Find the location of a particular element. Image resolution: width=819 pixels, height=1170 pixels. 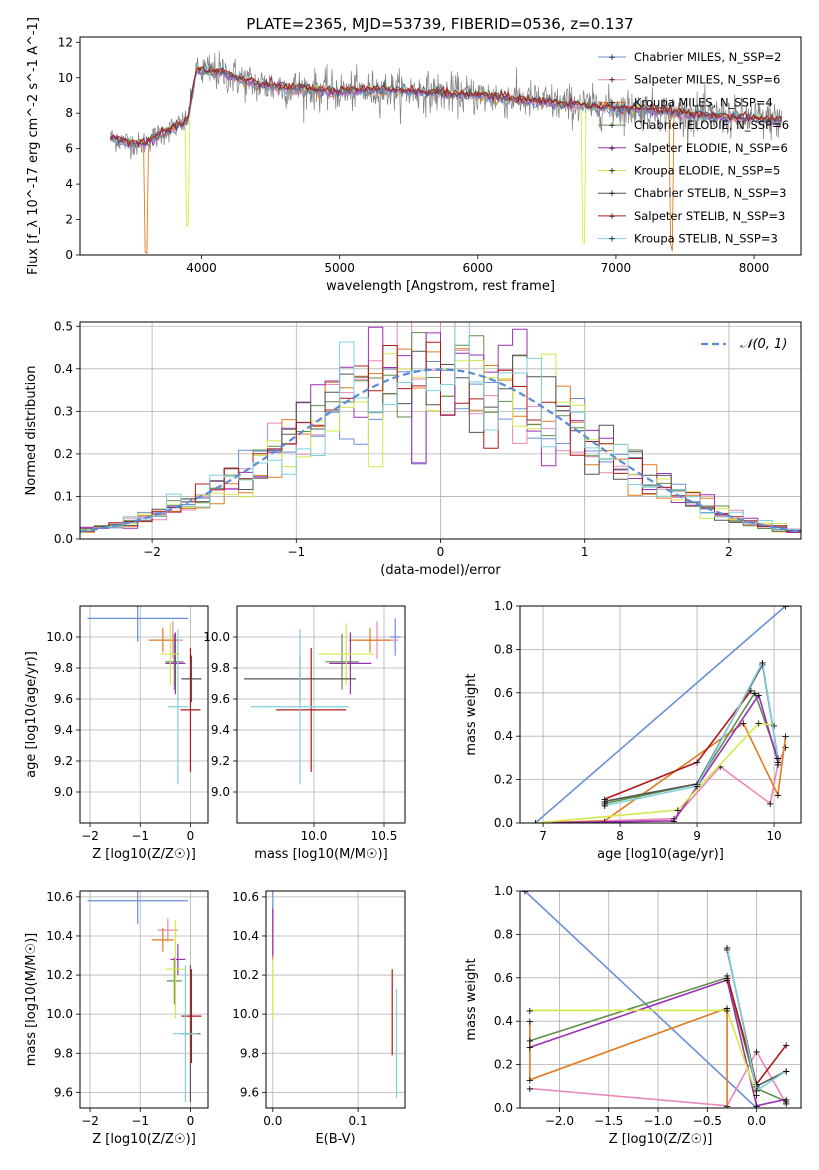

legend-label: 𝒩(0, 1) is located at coordinates (763, 344).